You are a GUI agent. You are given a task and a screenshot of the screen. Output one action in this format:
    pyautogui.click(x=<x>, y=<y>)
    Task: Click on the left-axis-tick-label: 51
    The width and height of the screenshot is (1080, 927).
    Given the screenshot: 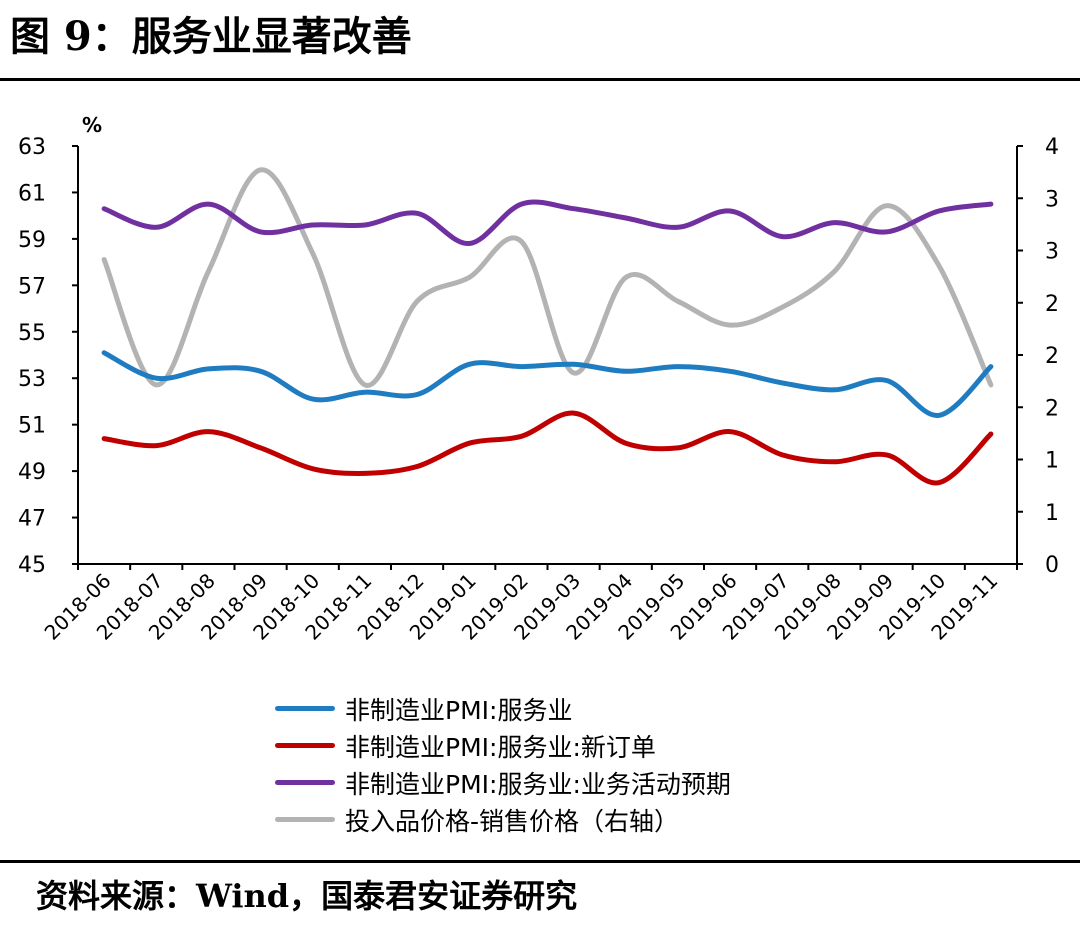 What is the action you would take?
    pyautogui.click(x=32, y=426)
    